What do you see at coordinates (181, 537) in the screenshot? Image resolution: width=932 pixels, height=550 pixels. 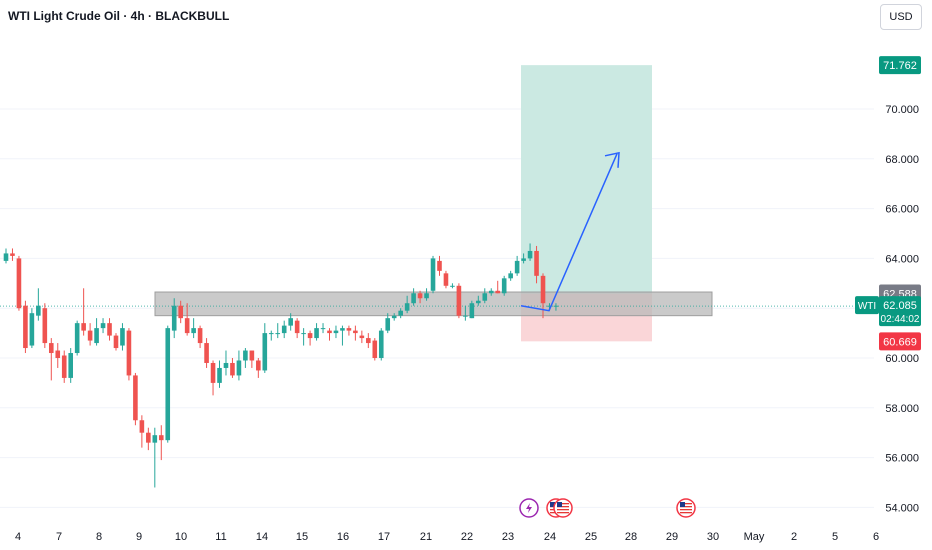 I see `x-tick-label: 10` at bounding box center [181, 537].